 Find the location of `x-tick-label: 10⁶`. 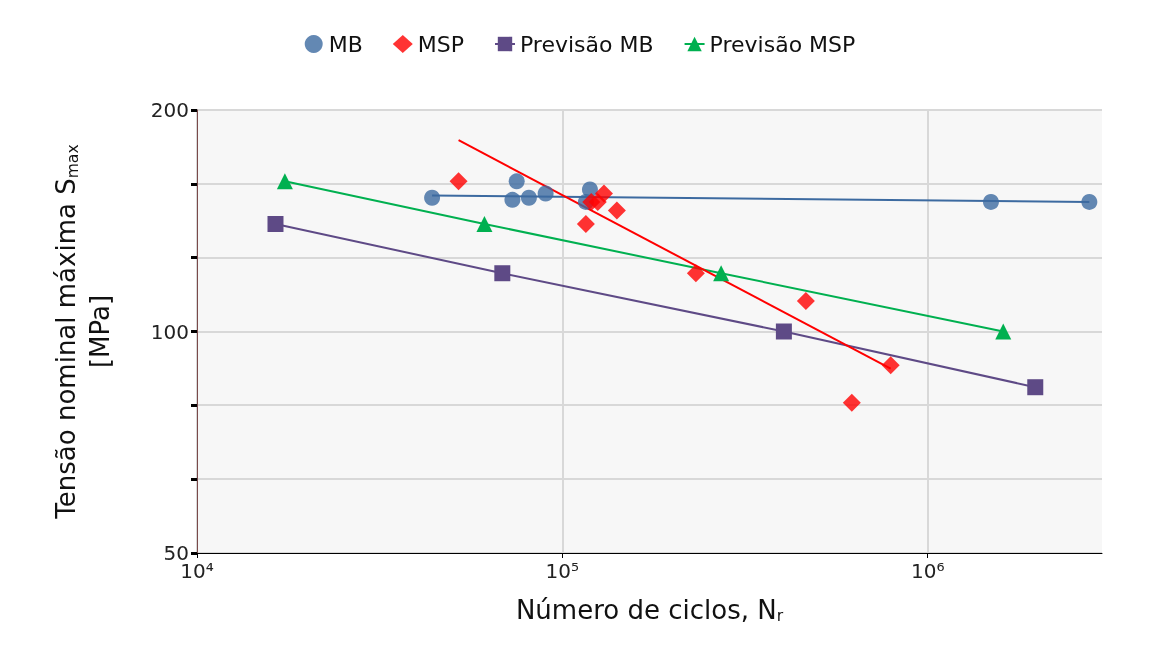

x-tick-label: 10⁶ is located at coordinates (927, 571).